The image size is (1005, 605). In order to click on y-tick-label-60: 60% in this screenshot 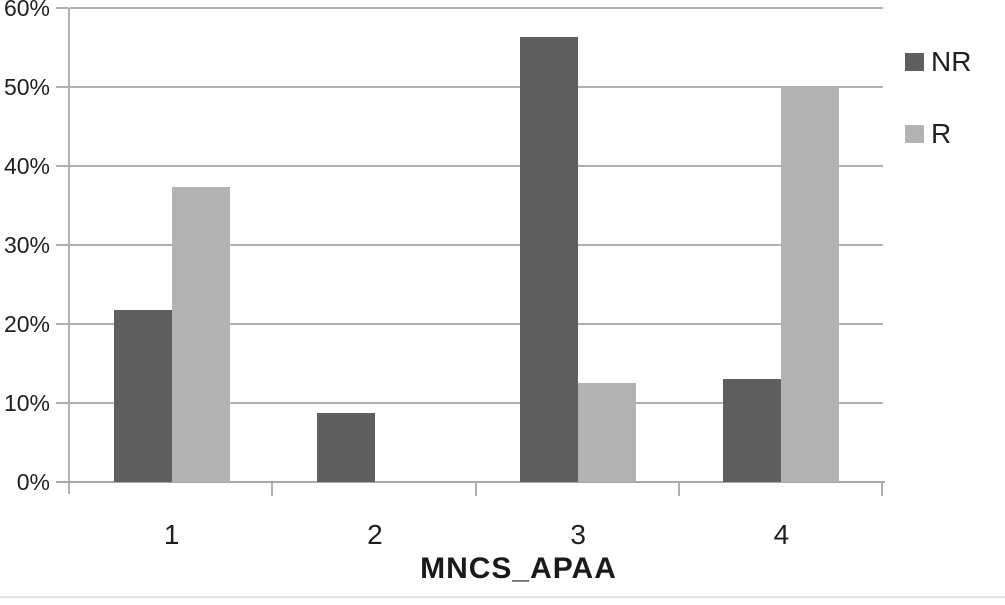, I will do `click(26, 10)`.